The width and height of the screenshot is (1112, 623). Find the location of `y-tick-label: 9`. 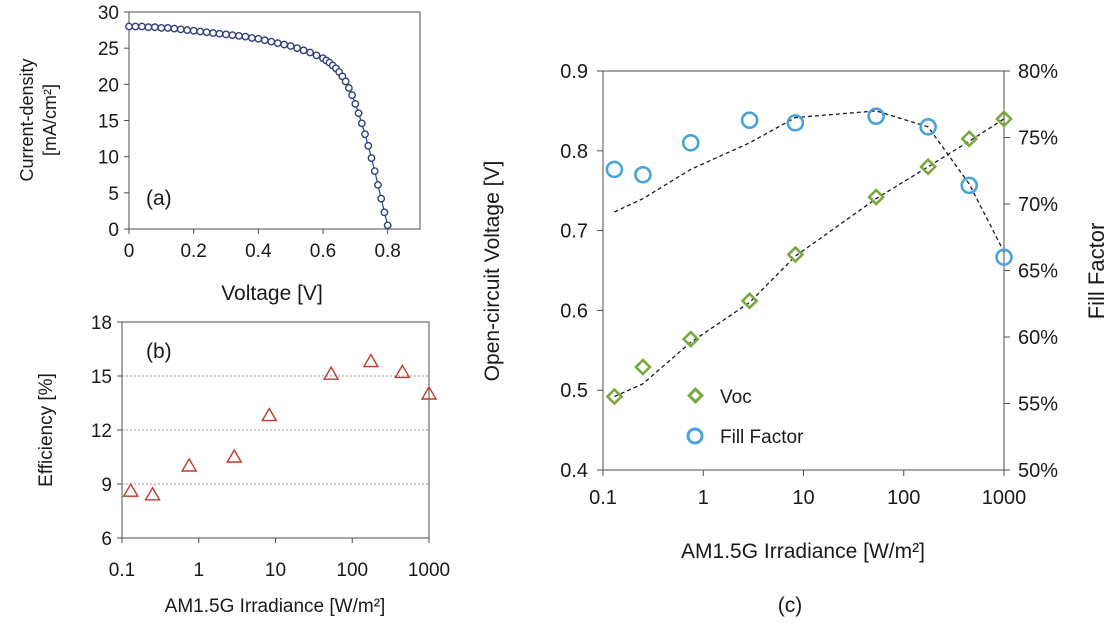

y-tick-label: 9 is located at coordinates (106, 485).